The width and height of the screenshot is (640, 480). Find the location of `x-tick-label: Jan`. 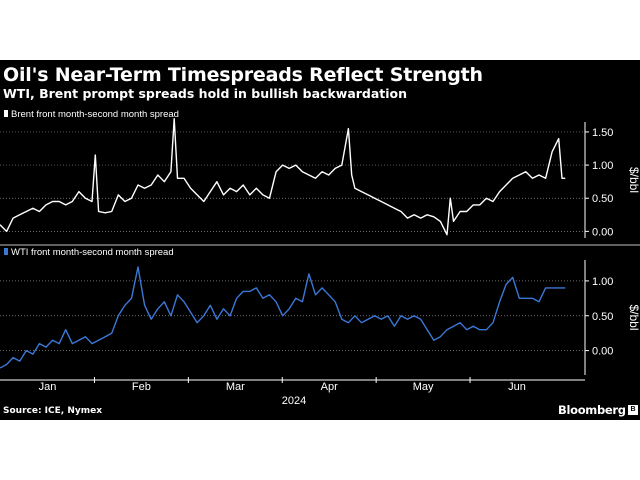

x-tick-label: Jan is located at coordinates (48, 387).